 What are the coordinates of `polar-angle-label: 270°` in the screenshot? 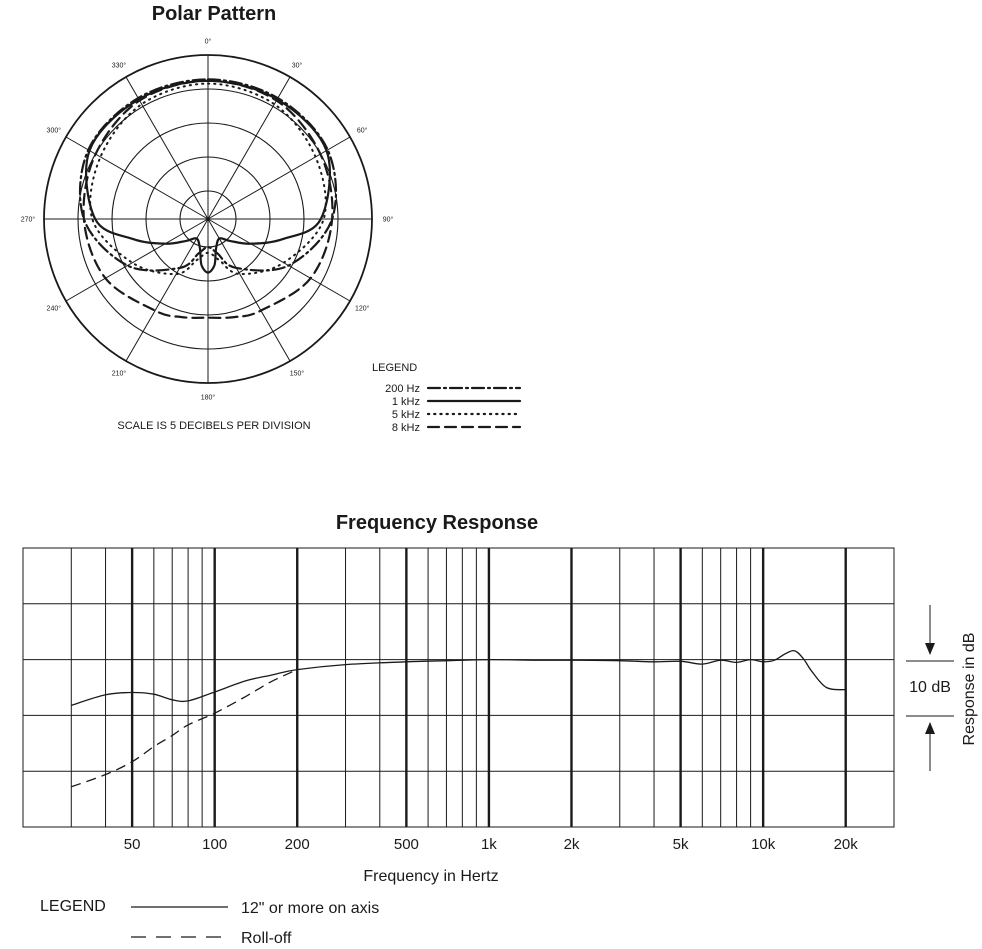 It's located at (28, 220).